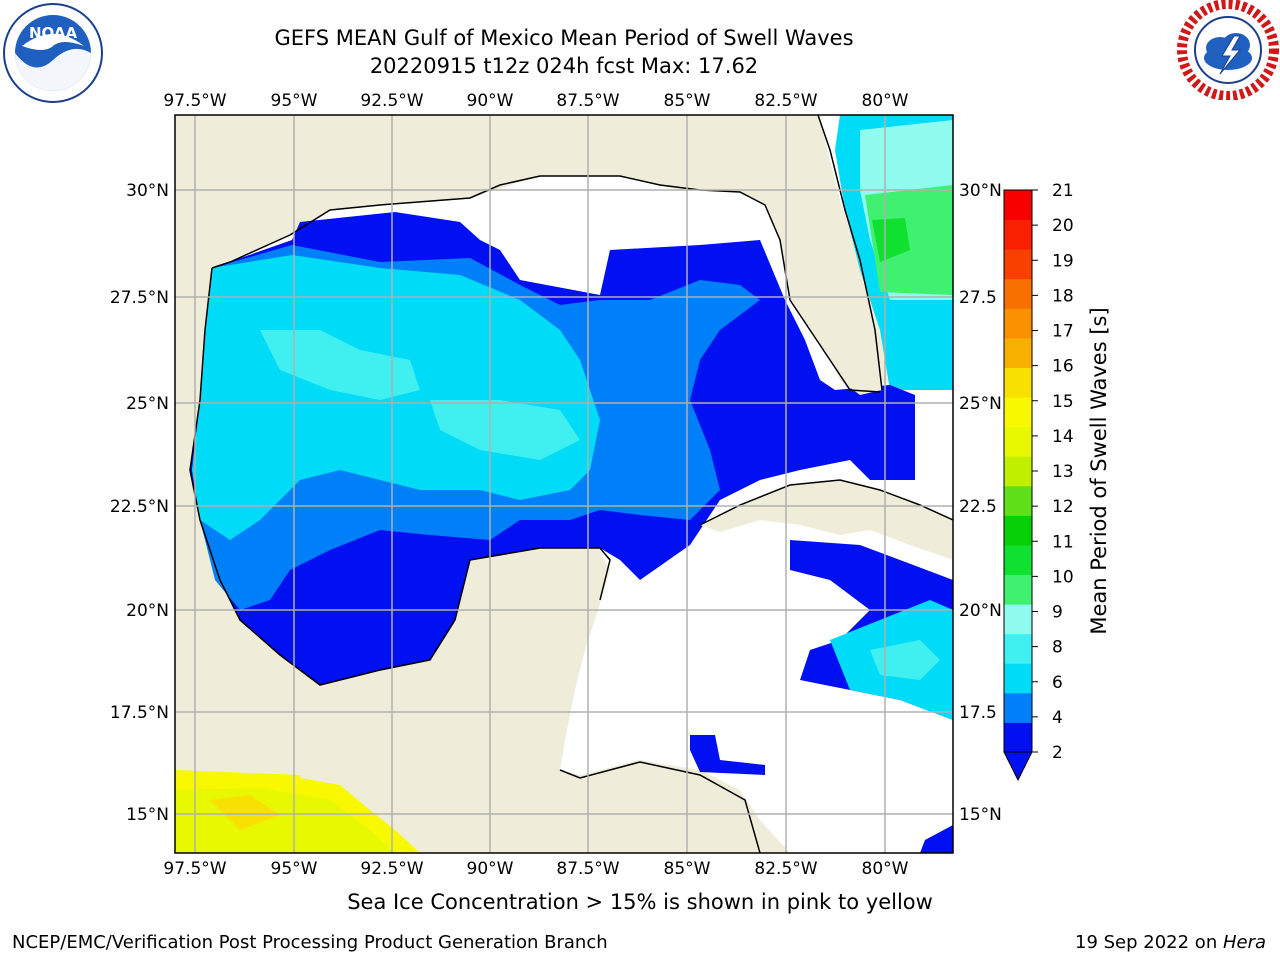 Image resolution: width=1280 pixels, height=964 pixels. Describe the element at coordinates (1063, 472) in the screenshot. I see `colorbar-tick-label-8: 13` at that location.